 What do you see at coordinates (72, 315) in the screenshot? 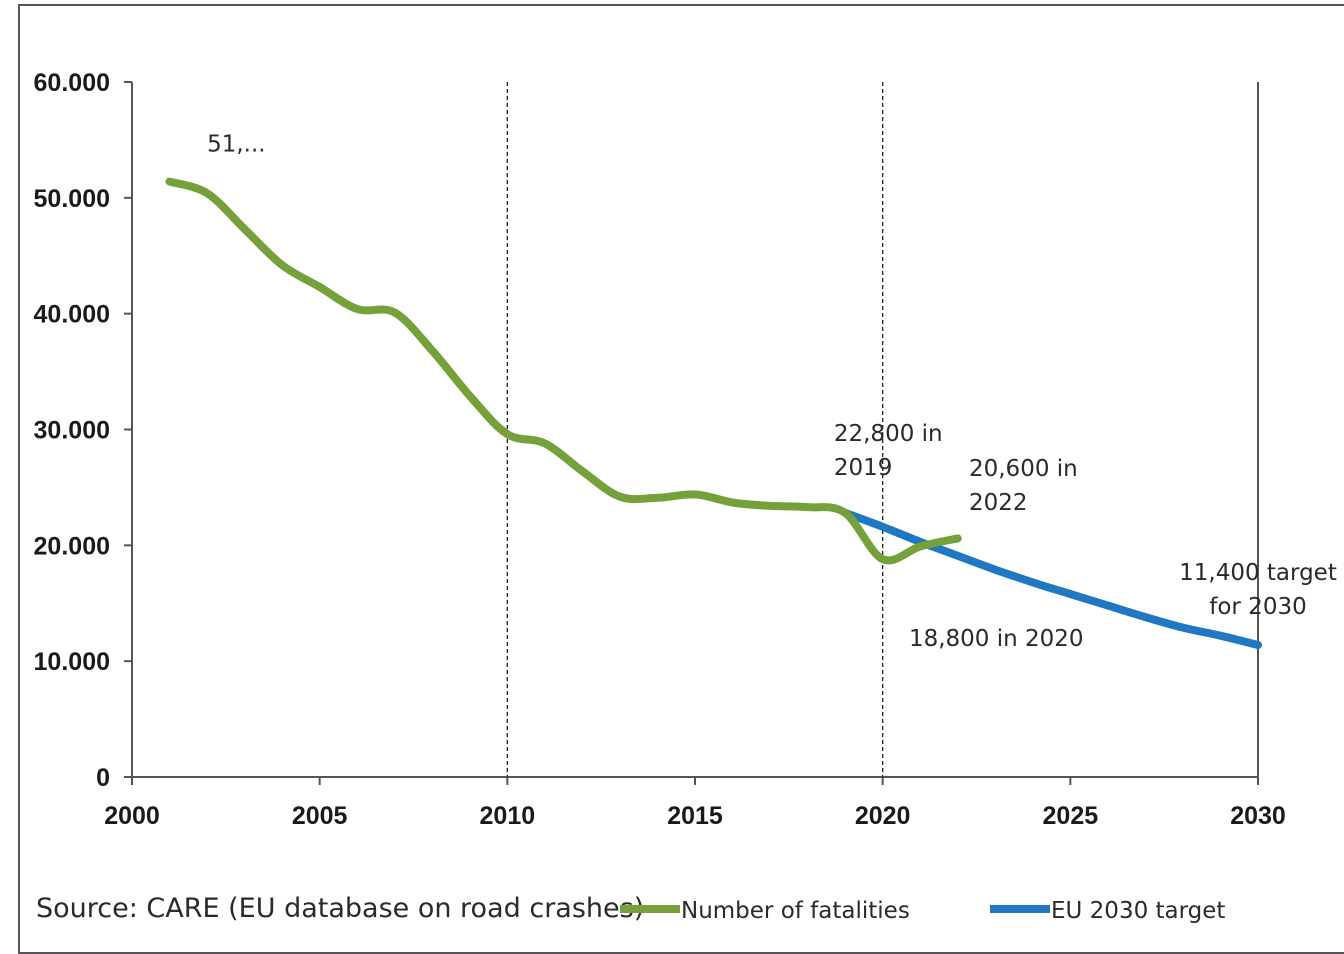
I see `y-tick-label: 40.000` at bounding box center [72, 315].